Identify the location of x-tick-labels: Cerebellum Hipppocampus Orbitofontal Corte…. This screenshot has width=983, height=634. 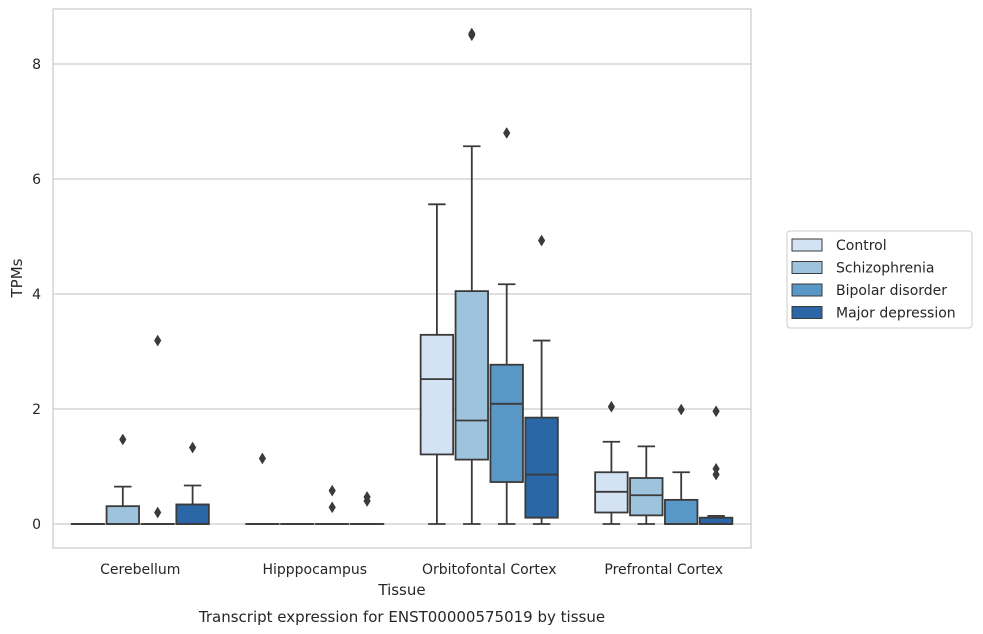
(411, 570).